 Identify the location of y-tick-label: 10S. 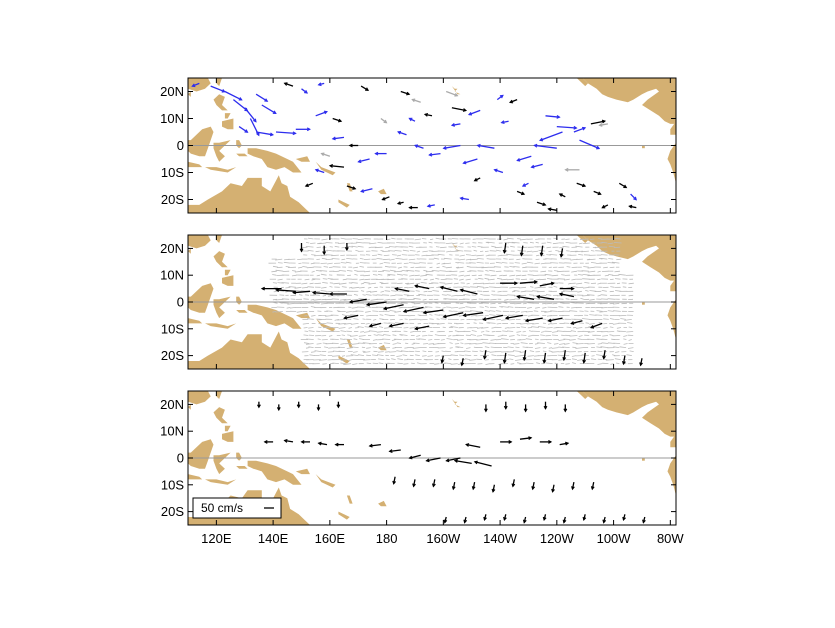
(172, 484).